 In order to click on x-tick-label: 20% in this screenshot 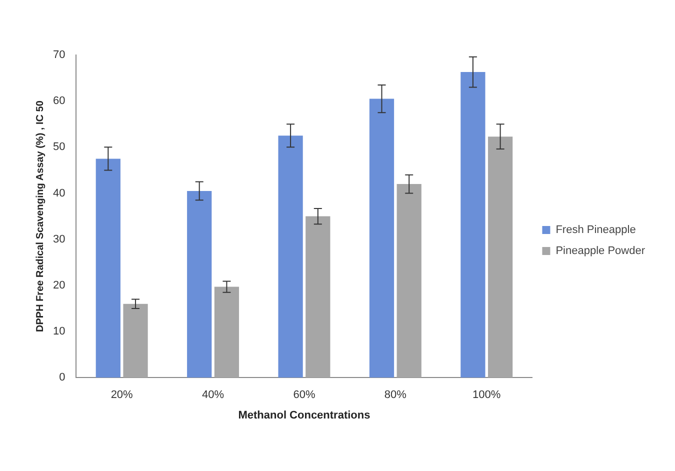, I will do `click(122, 395)`.